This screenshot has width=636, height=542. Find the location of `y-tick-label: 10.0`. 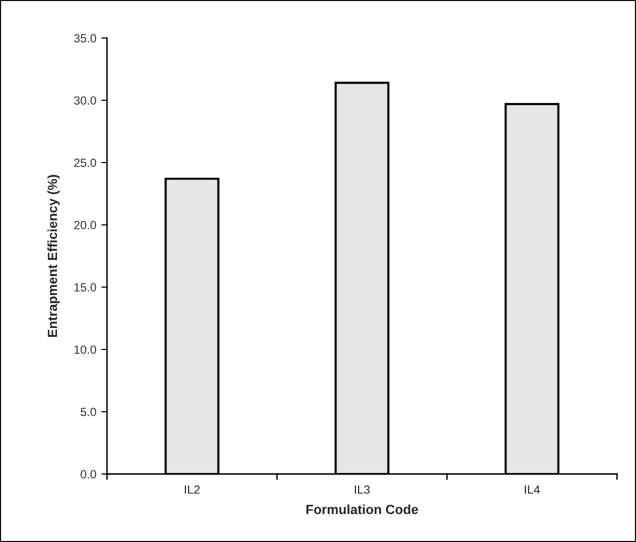

y-tick-label: 10.0 is located at coordinates (85, 349).